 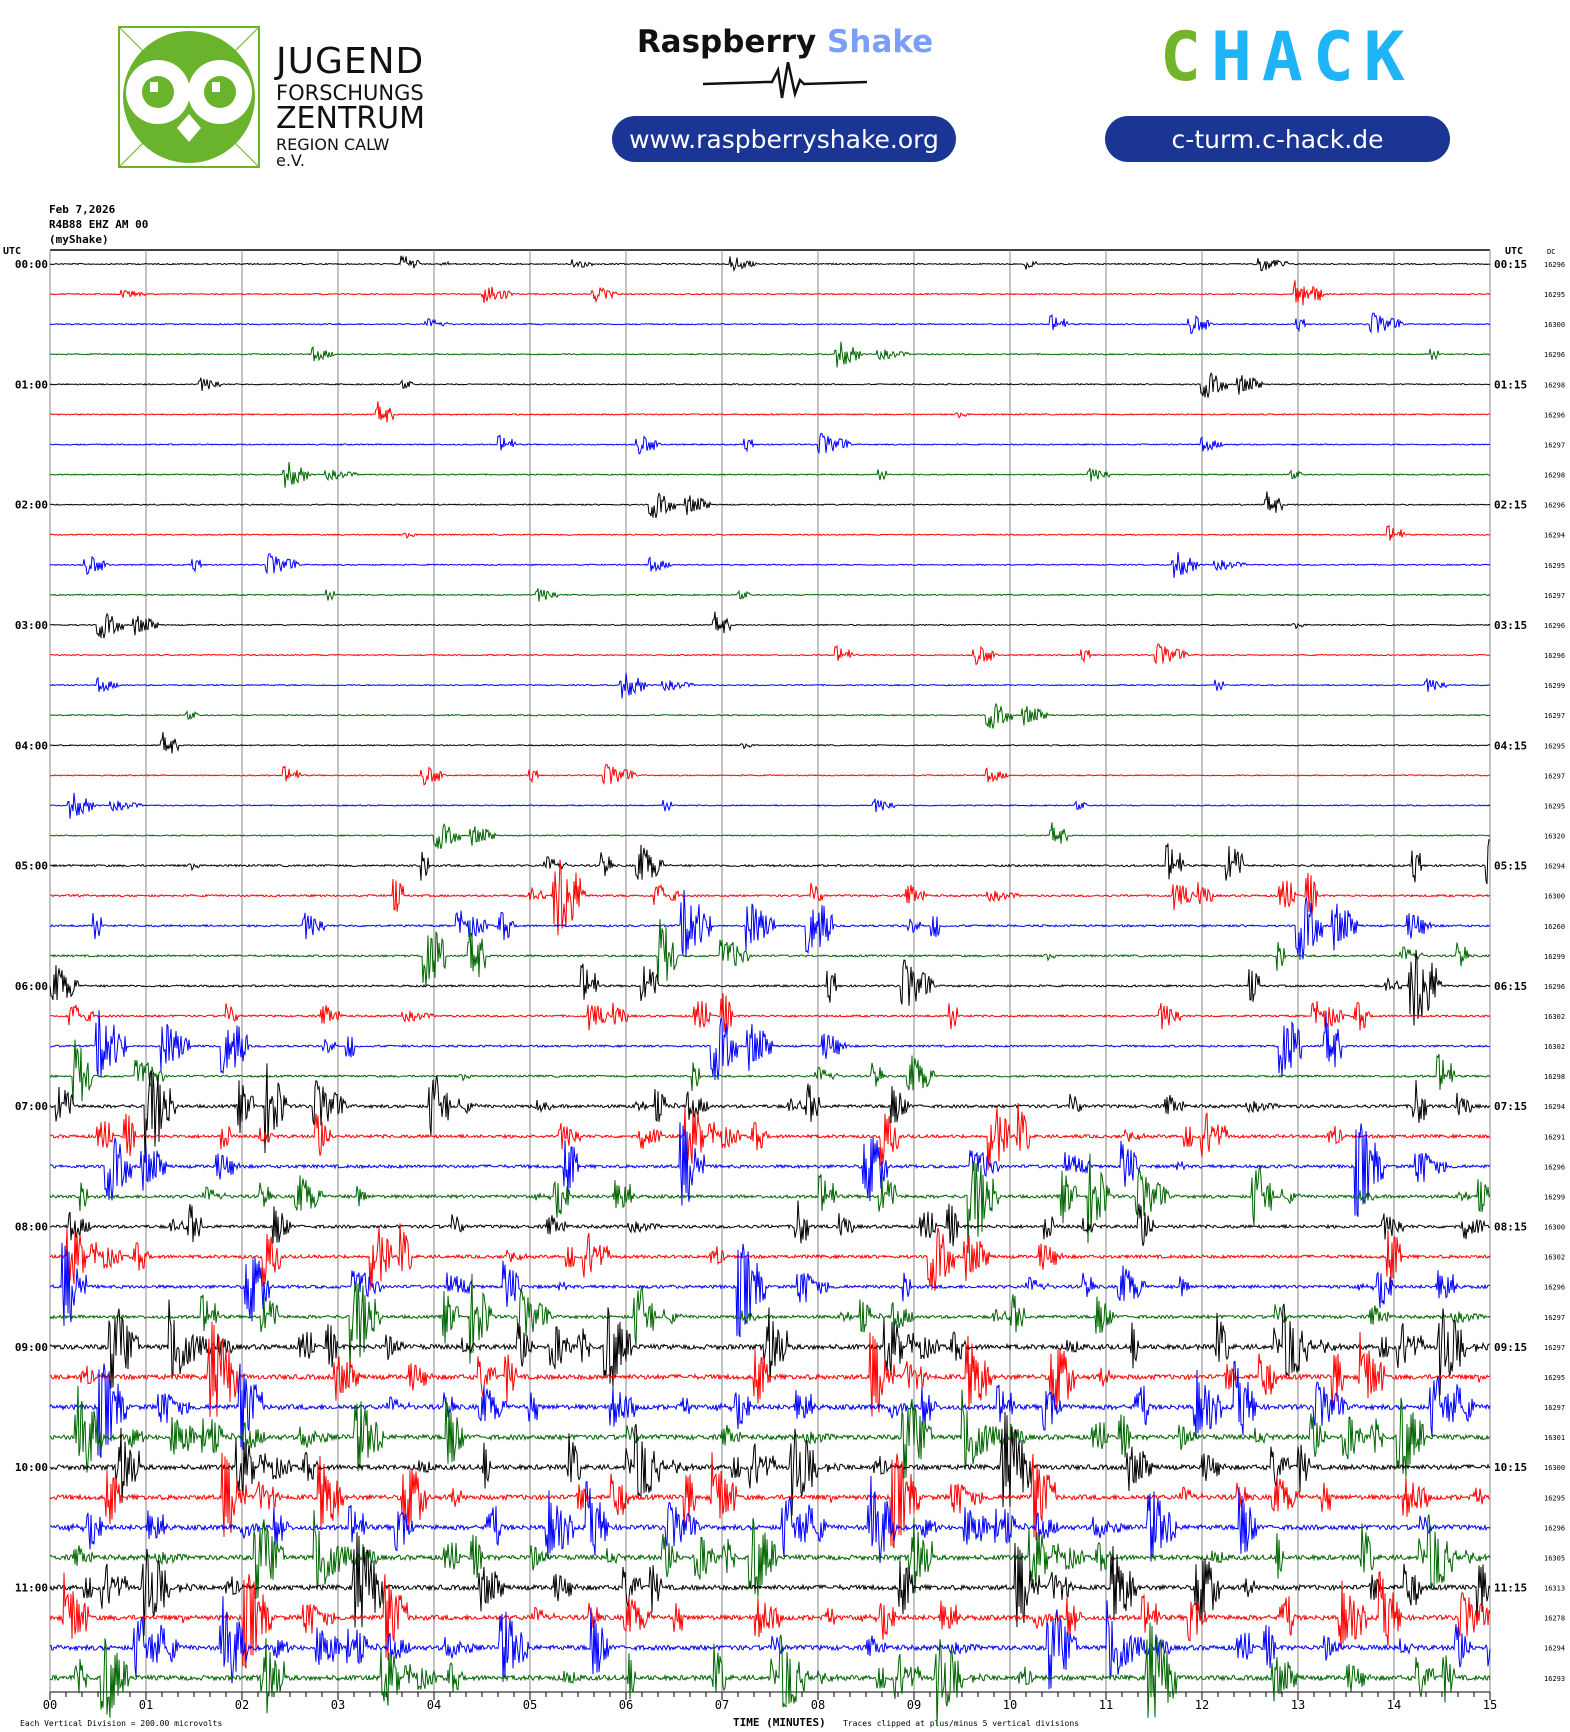 I want to click on x-tick-label: 11, so click(x=1106, y=1705).